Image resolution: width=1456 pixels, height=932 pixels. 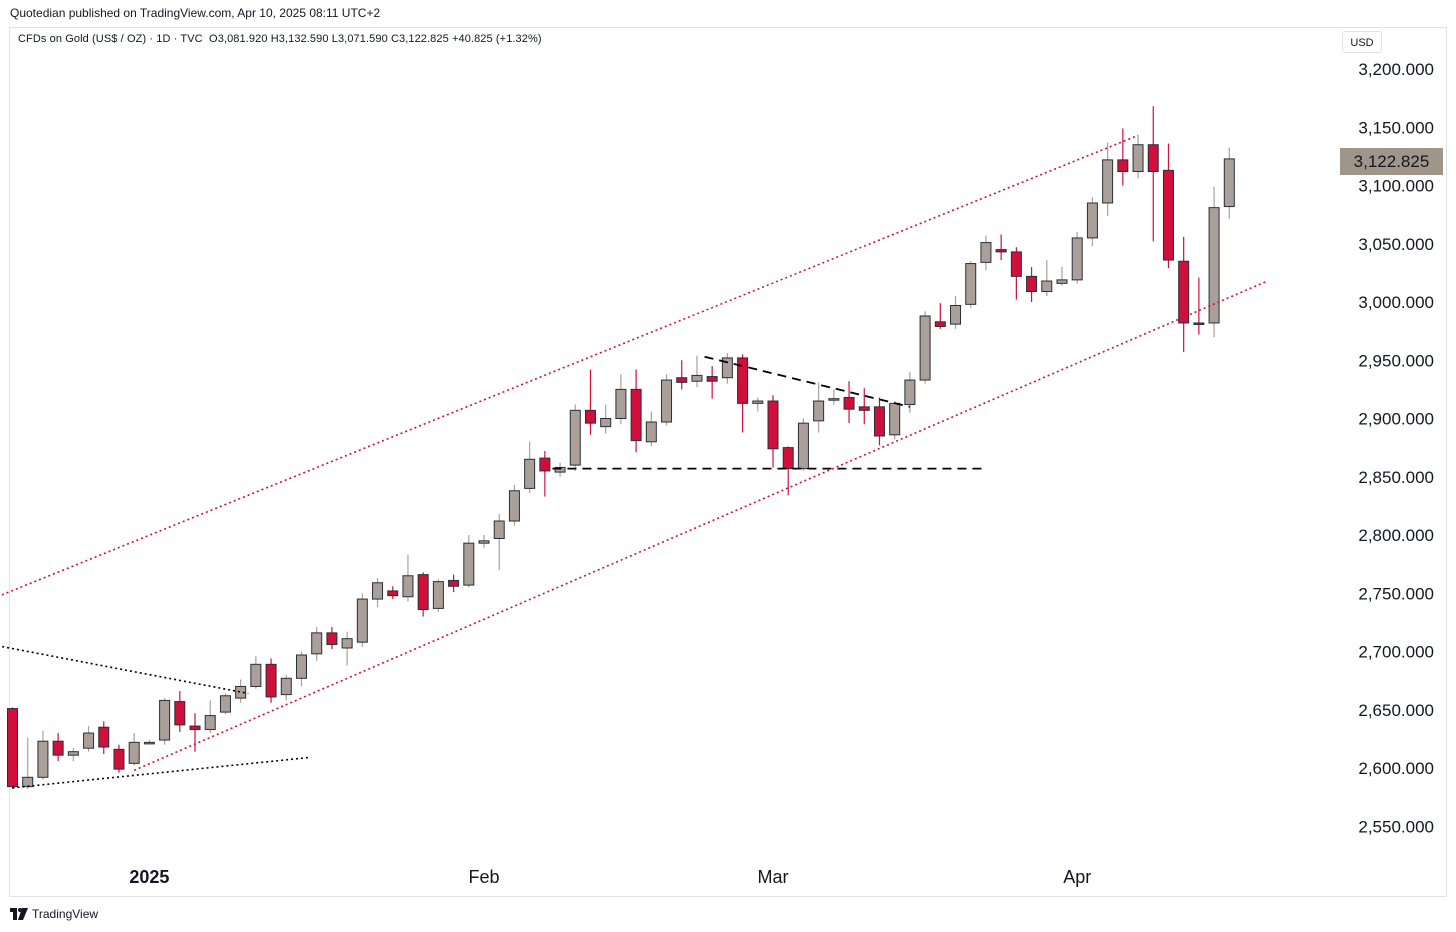 I want to click on y-tick-label: 2,900.000, so click(x=1396, y=419).